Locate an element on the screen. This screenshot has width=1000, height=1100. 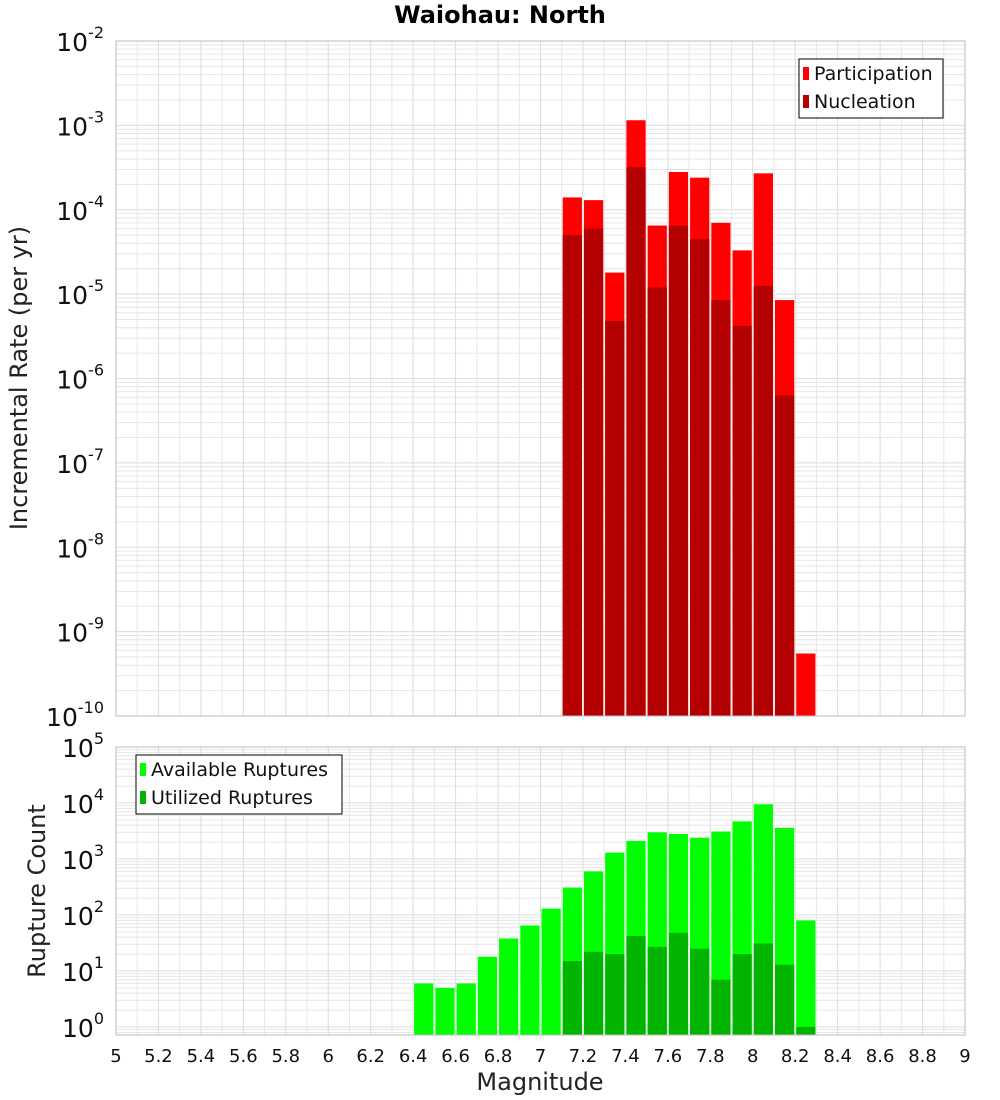
top-y-tick-label: 10⁻⁸ is located at coordinates (80, 546).